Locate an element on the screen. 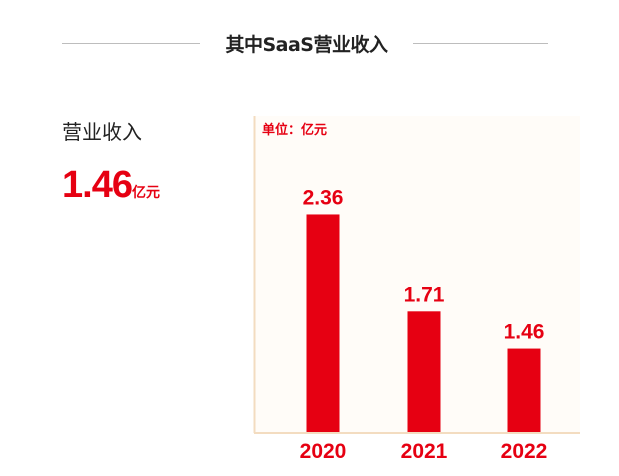 The height and width of the screenshot is (476, 619). kpi-label: 营业收入 is located at coordinates (102, 132).